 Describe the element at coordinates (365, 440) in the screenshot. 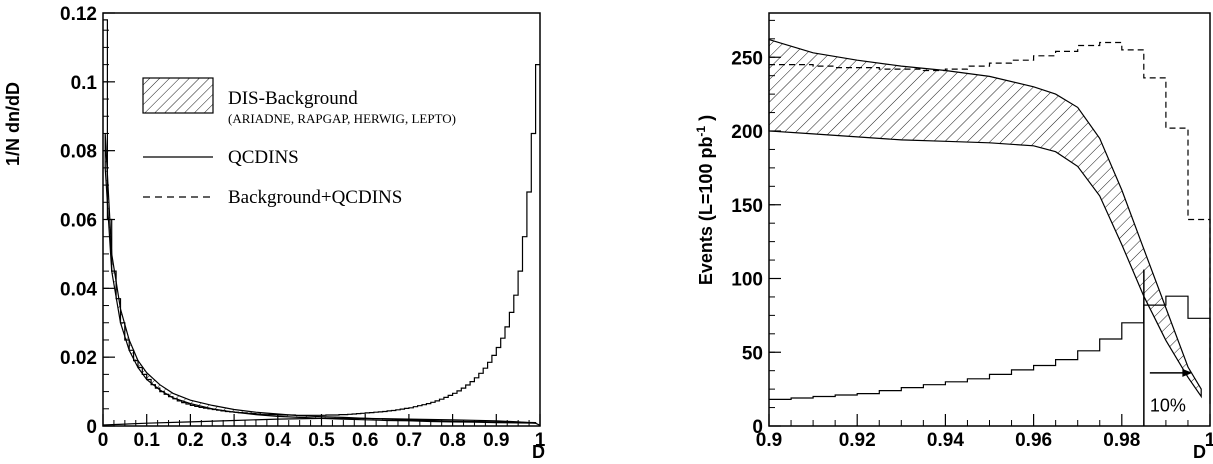

I see `left-x-tick-label: 0.6` at that location.